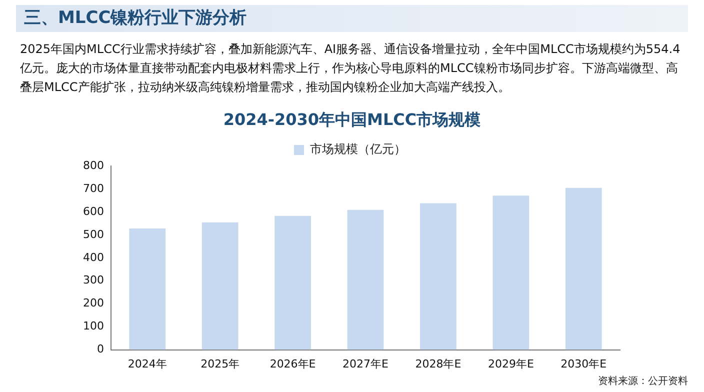 The width and height of the screenshot is (704, 392). Describe the element at coordinates (365, 363) in the screenshot. I see `x-tick-label: 2027年E` at that location.